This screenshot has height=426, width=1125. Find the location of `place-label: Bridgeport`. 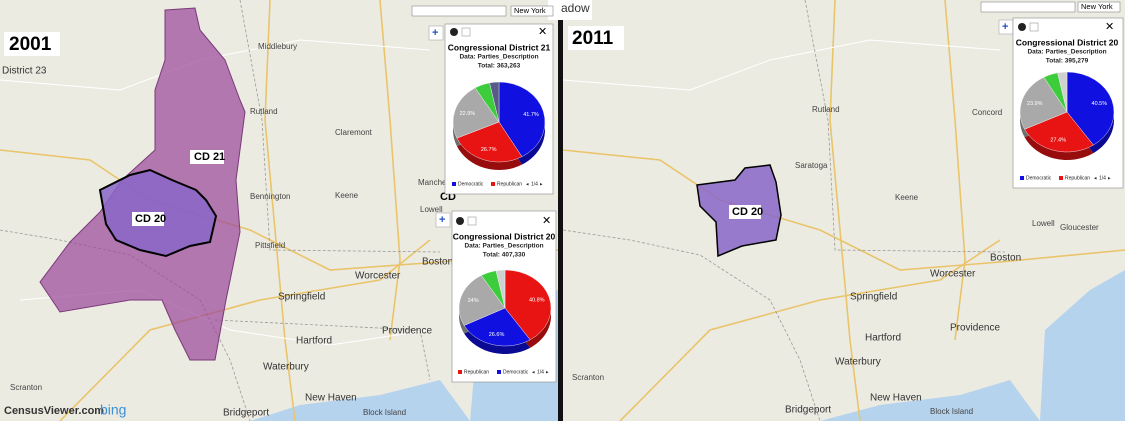

place-label: Bridgeport is located at coordinates (808, 410).